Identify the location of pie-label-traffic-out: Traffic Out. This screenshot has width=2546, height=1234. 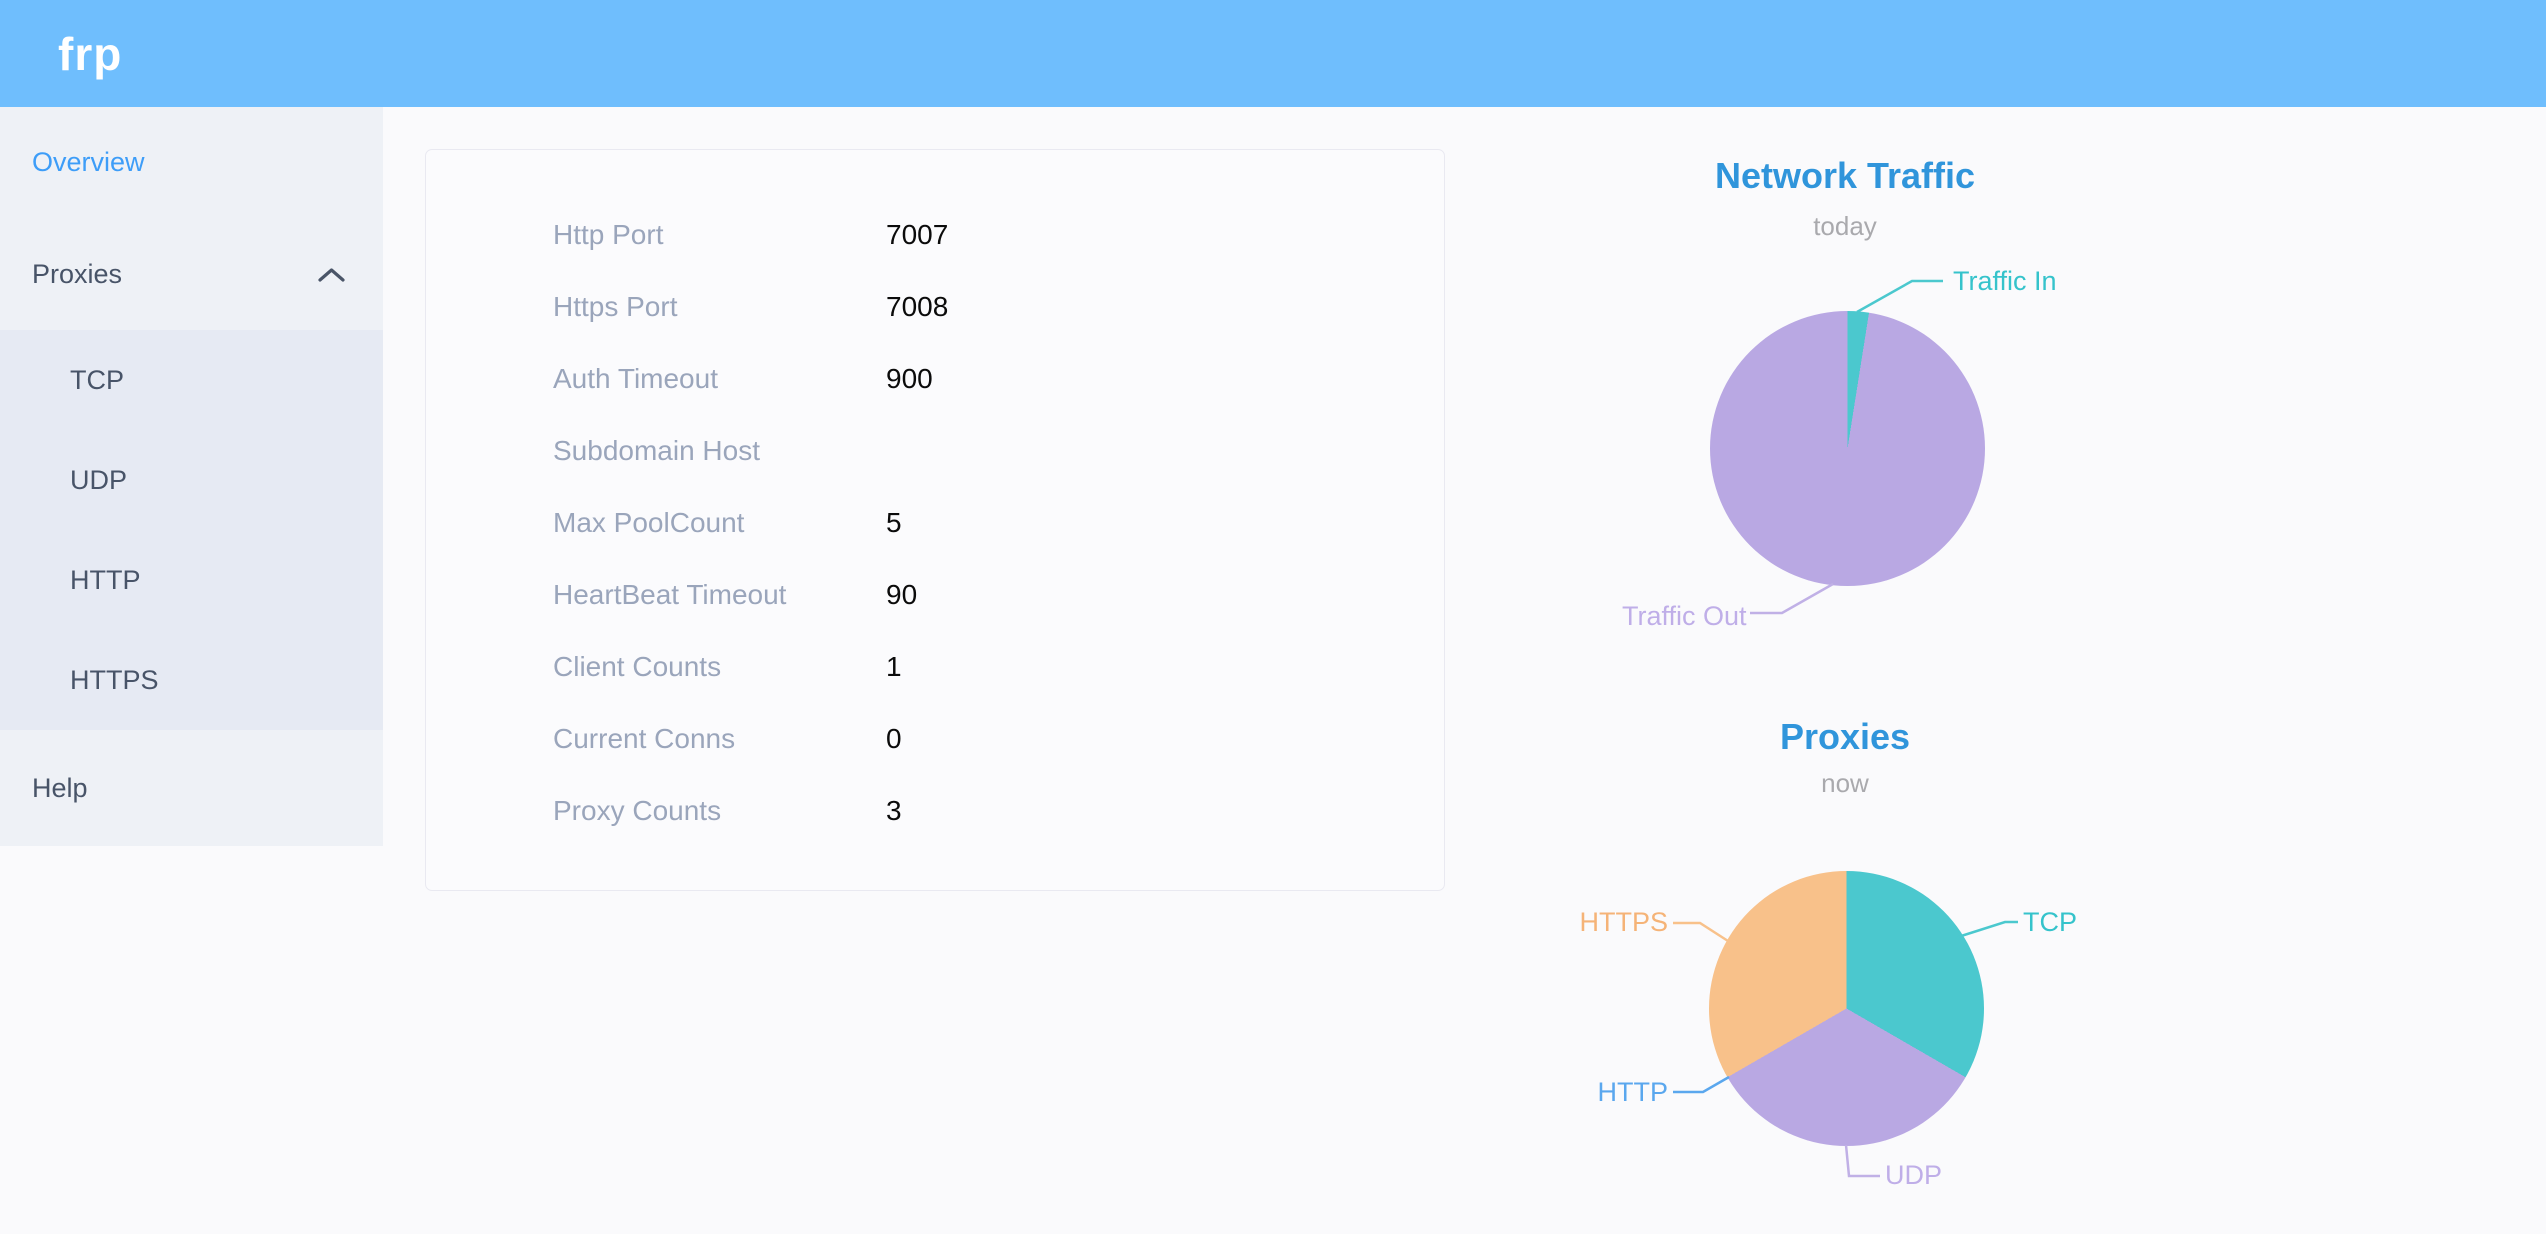
(1684, 616).